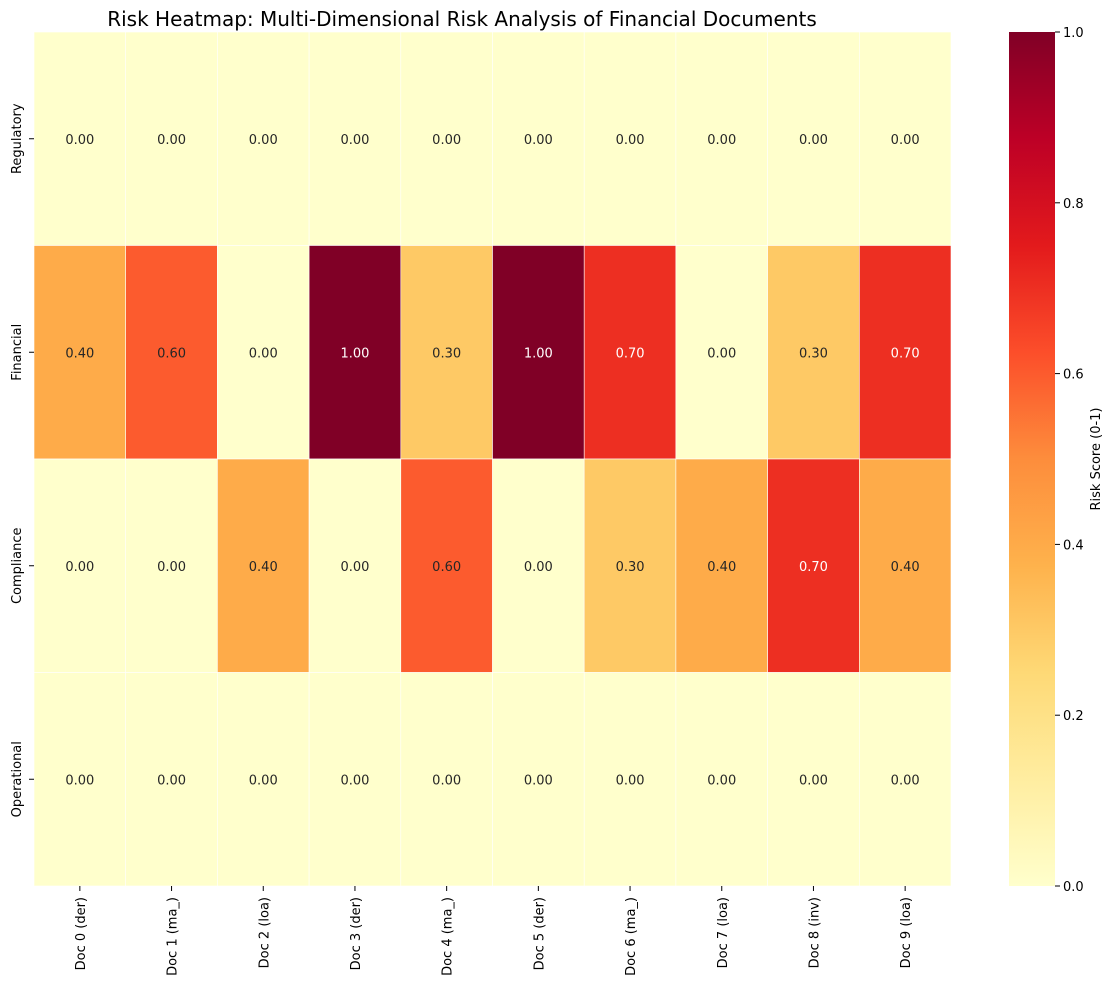 This screenshot has width=1111, height=989. I want to click on x-tick-label: Doc 1 (ma_), so click(173, 936).